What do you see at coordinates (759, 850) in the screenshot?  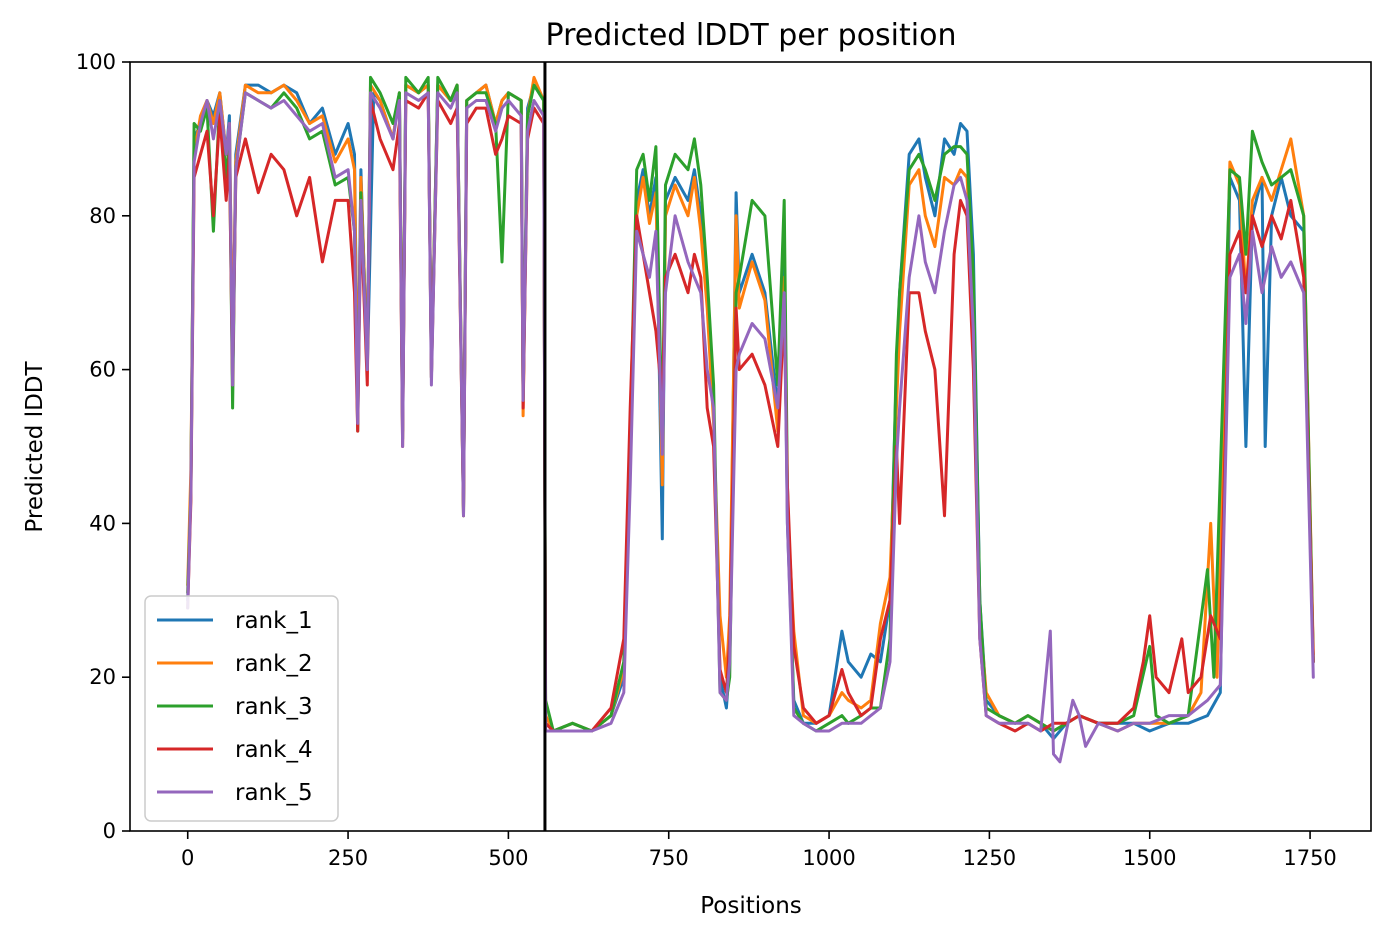 I see `x-axis-ticks: 0 250 500 750 1000 1250 1500 1750` at bounding box center [759, 850].